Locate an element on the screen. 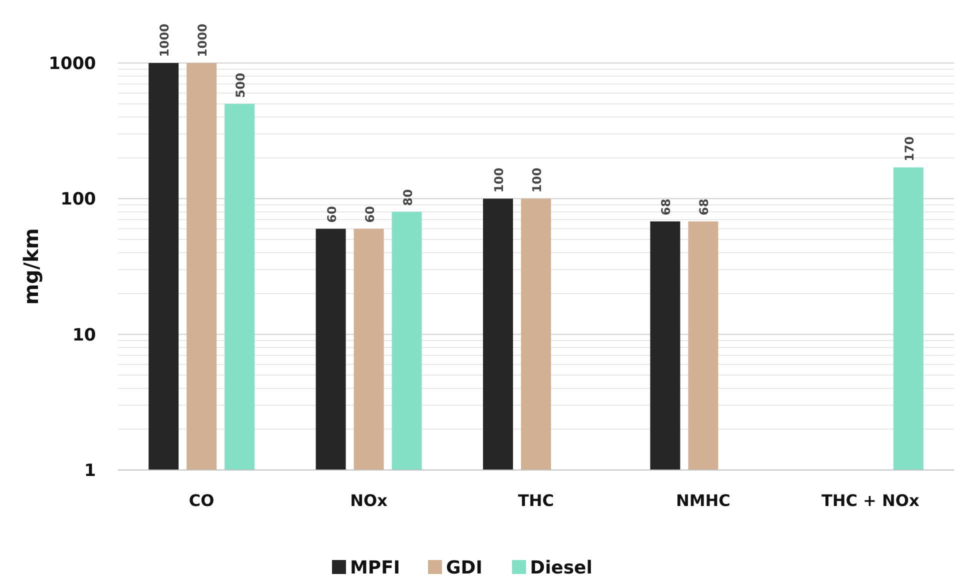 The height and width of the screenshot is (579, 964). x-tick-label: CO is located at coordinates (201, 500).